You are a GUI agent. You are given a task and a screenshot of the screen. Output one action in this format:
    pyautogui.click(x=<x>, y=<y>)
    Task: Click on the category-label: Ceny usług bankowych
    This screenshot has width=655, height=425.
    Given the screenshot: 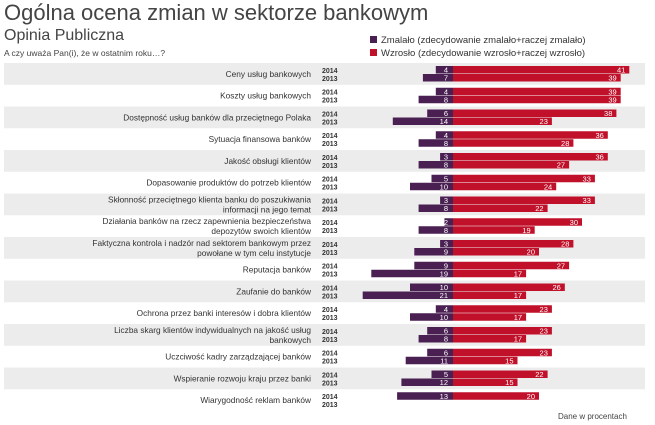 What is the action you would take?
    pyautogui.click(x=269, y=74)
    